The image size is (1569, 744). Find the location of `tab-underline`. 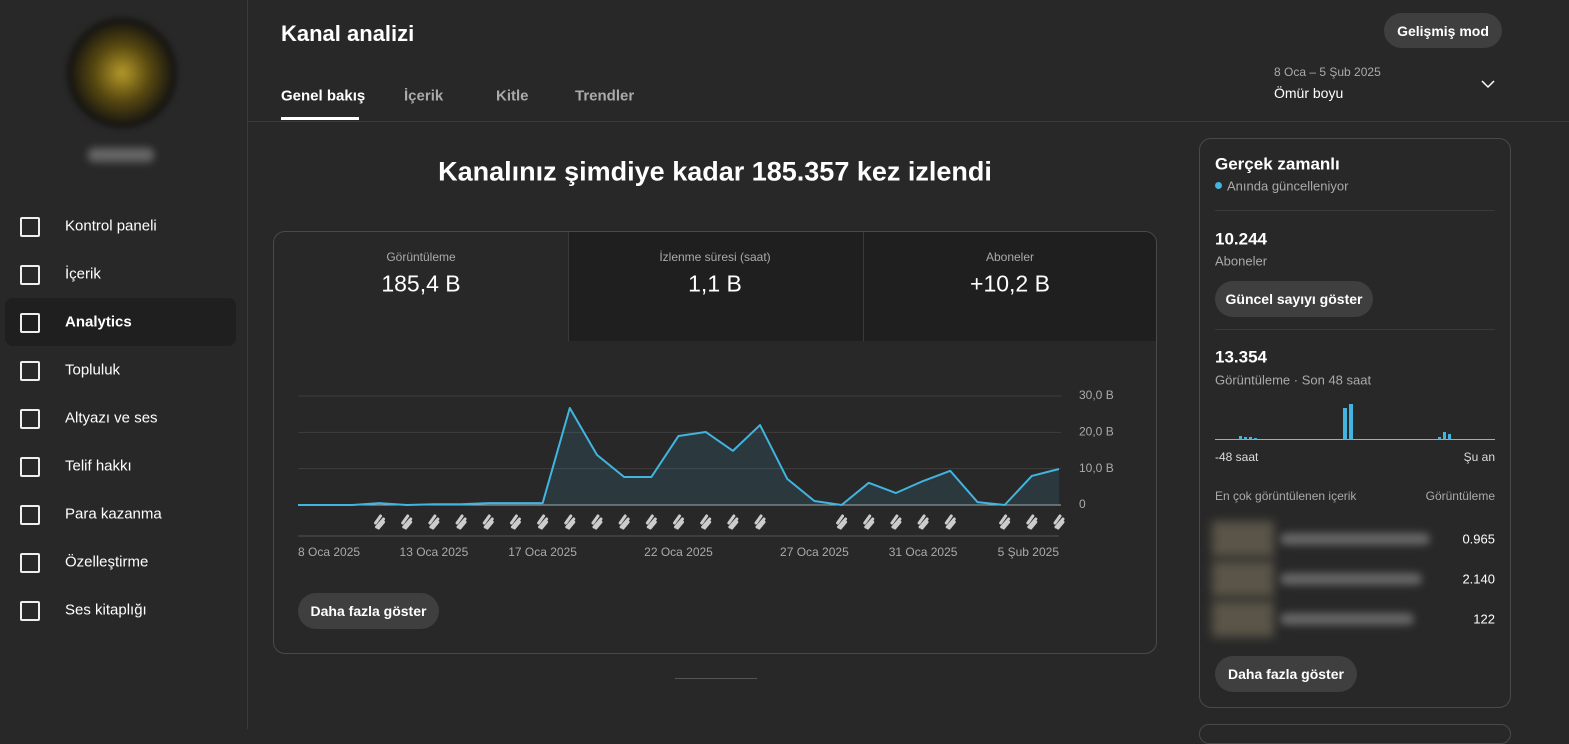

tab-underline is located at coordinates (320, 118).